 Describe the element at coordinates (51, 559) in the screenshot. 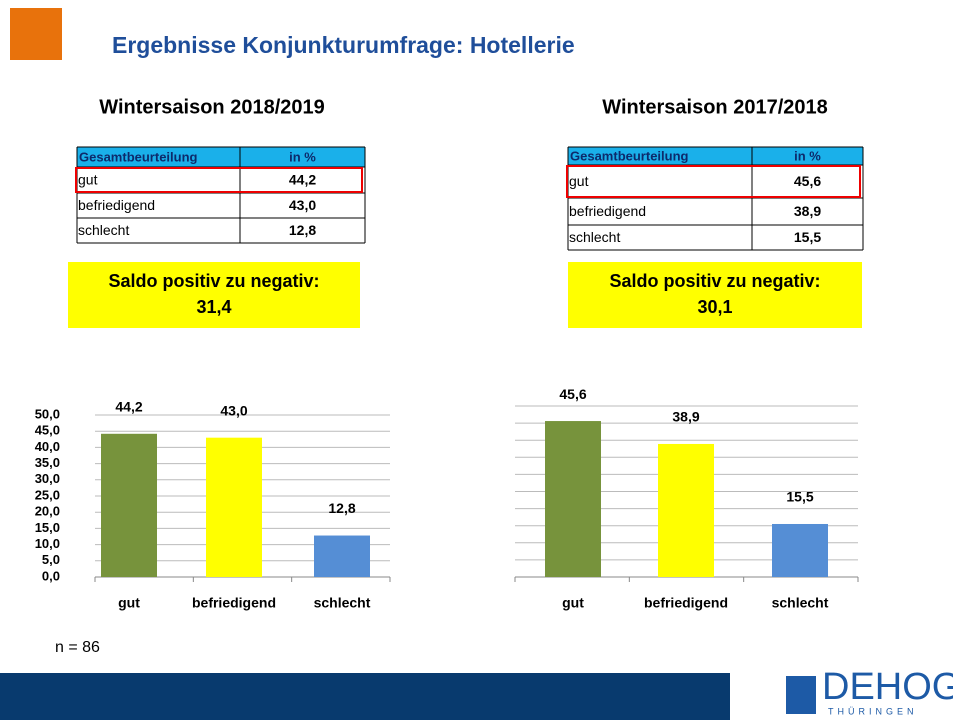

I see `y-tick-label: 5,0` at that location.